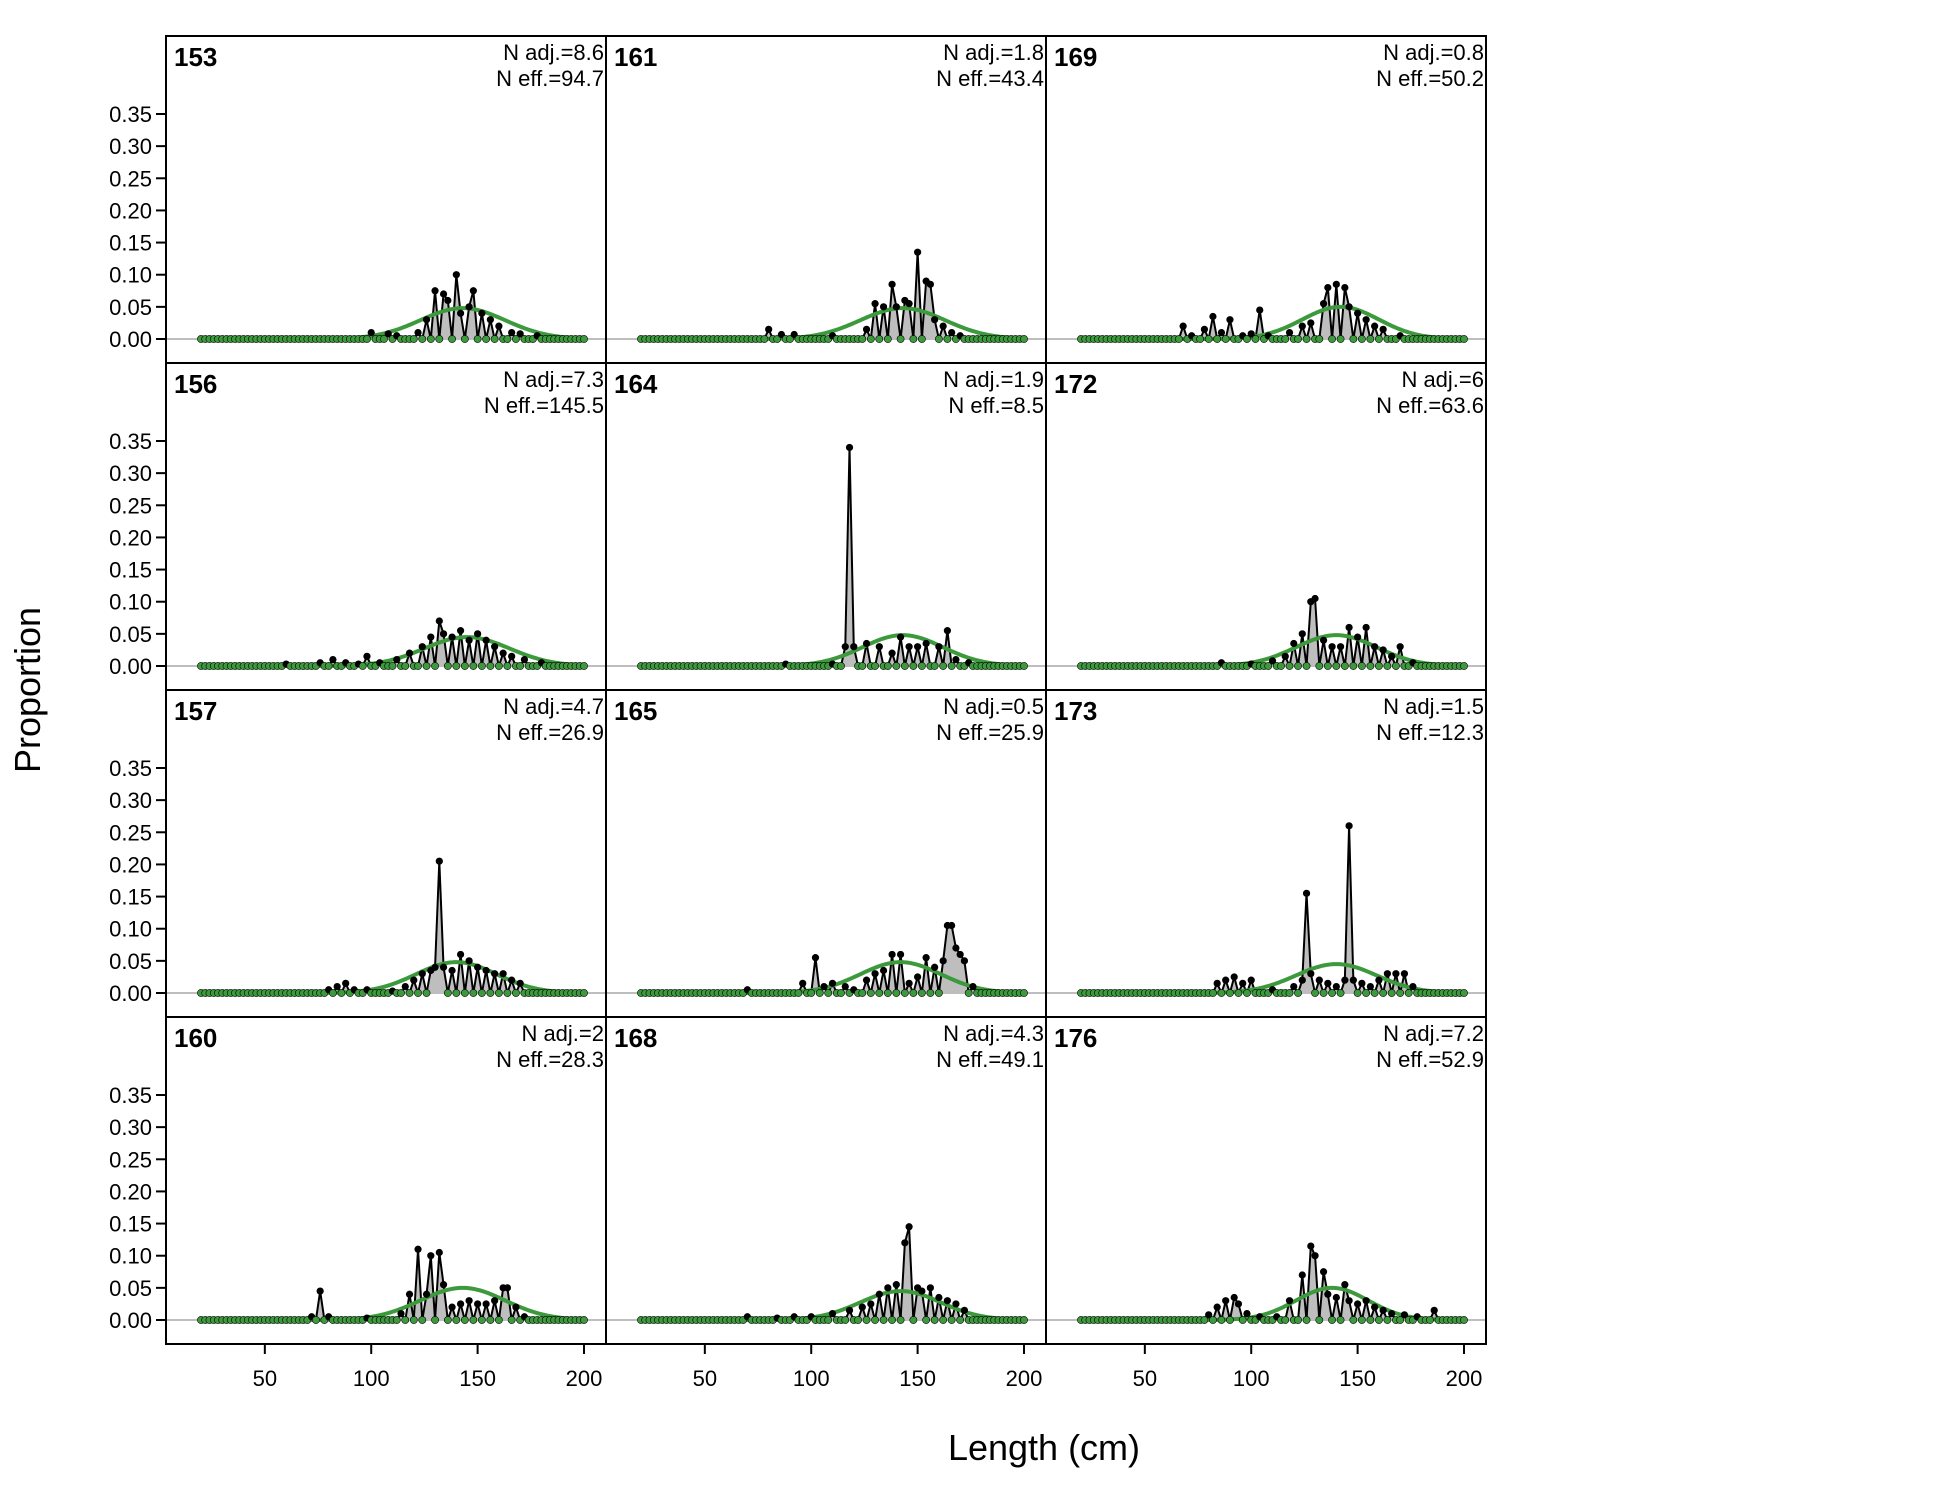 The height and width of the screenshot is (1500, 1950). Describe the element at coordinates (130, 473) in the screenshot. I see `y-tick-label: 0.30` at that location.